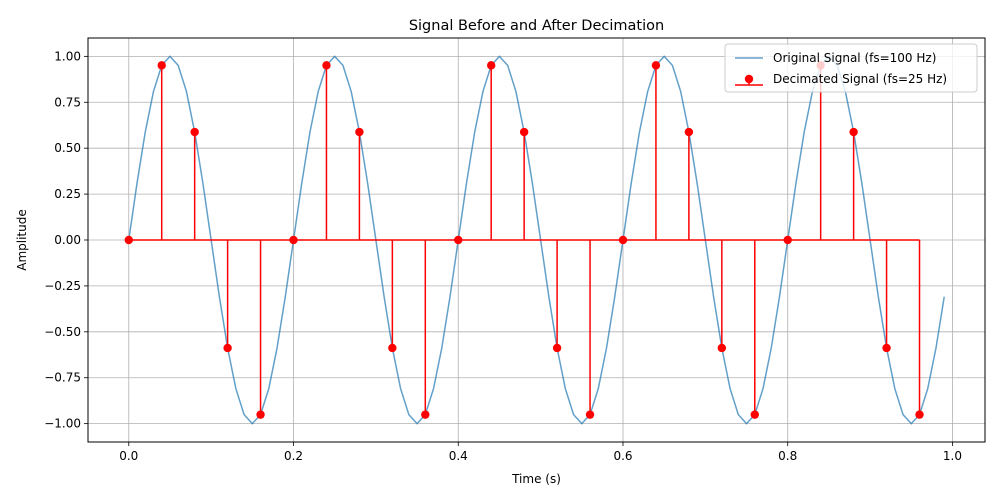  Describe the element at coordinates (62, 378) in the screenshot. I see `y-tick-label: −0.75` at that location.